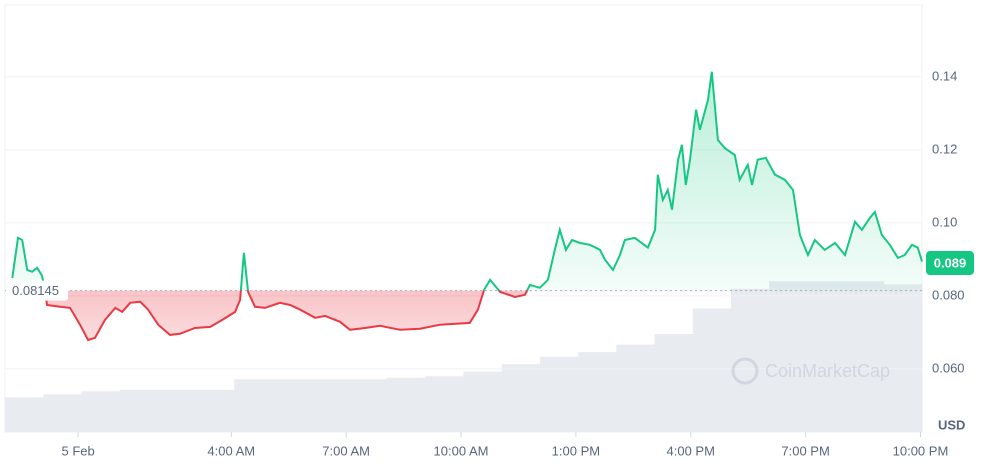 This screenshot has height=467, width=981. I want to click on x-tick-label: 4:00 PM, so click(691, 450).